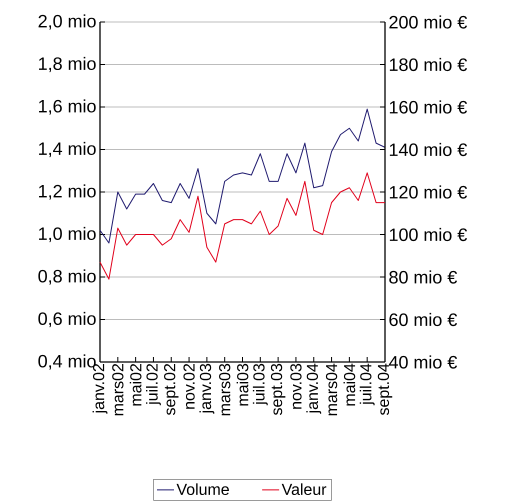  I want to click on x-tick-label: mai02, so click(136, 385).